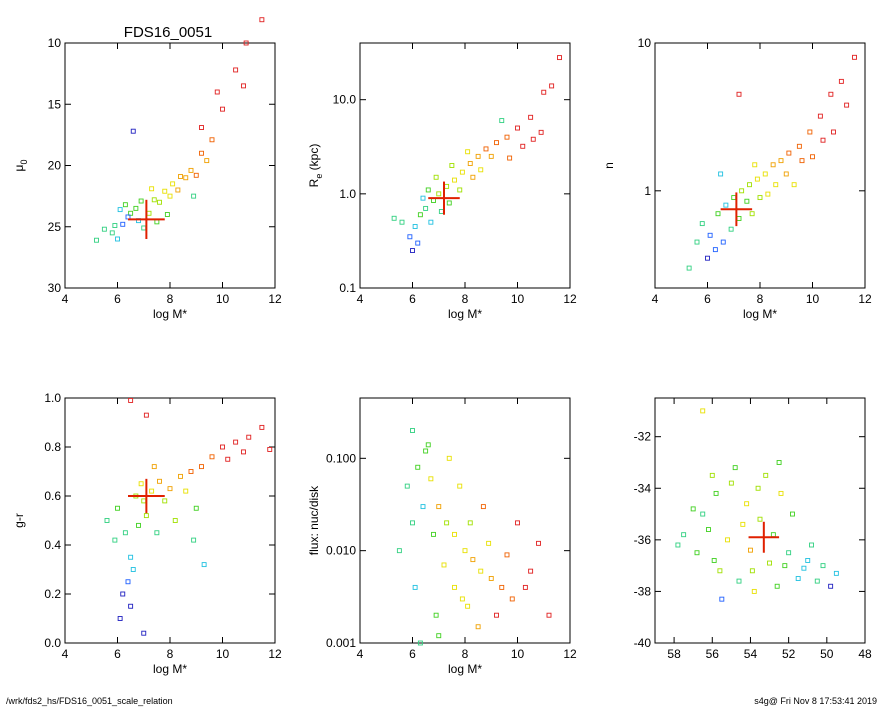 Image resolution: width=885 pixels, height=708 pixels. What do you see at coordinates (275, 299) in the screenshot?
I see `x-tick-label-mu0-4: 12` at bounding box center [275, 299].